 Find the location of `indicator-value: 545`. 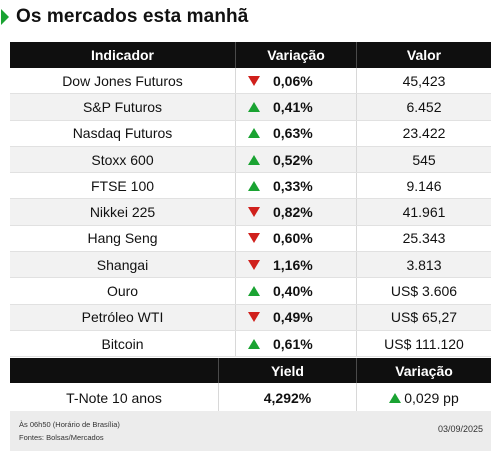

indicator-value: 545 is located at coordinates (424, 159).